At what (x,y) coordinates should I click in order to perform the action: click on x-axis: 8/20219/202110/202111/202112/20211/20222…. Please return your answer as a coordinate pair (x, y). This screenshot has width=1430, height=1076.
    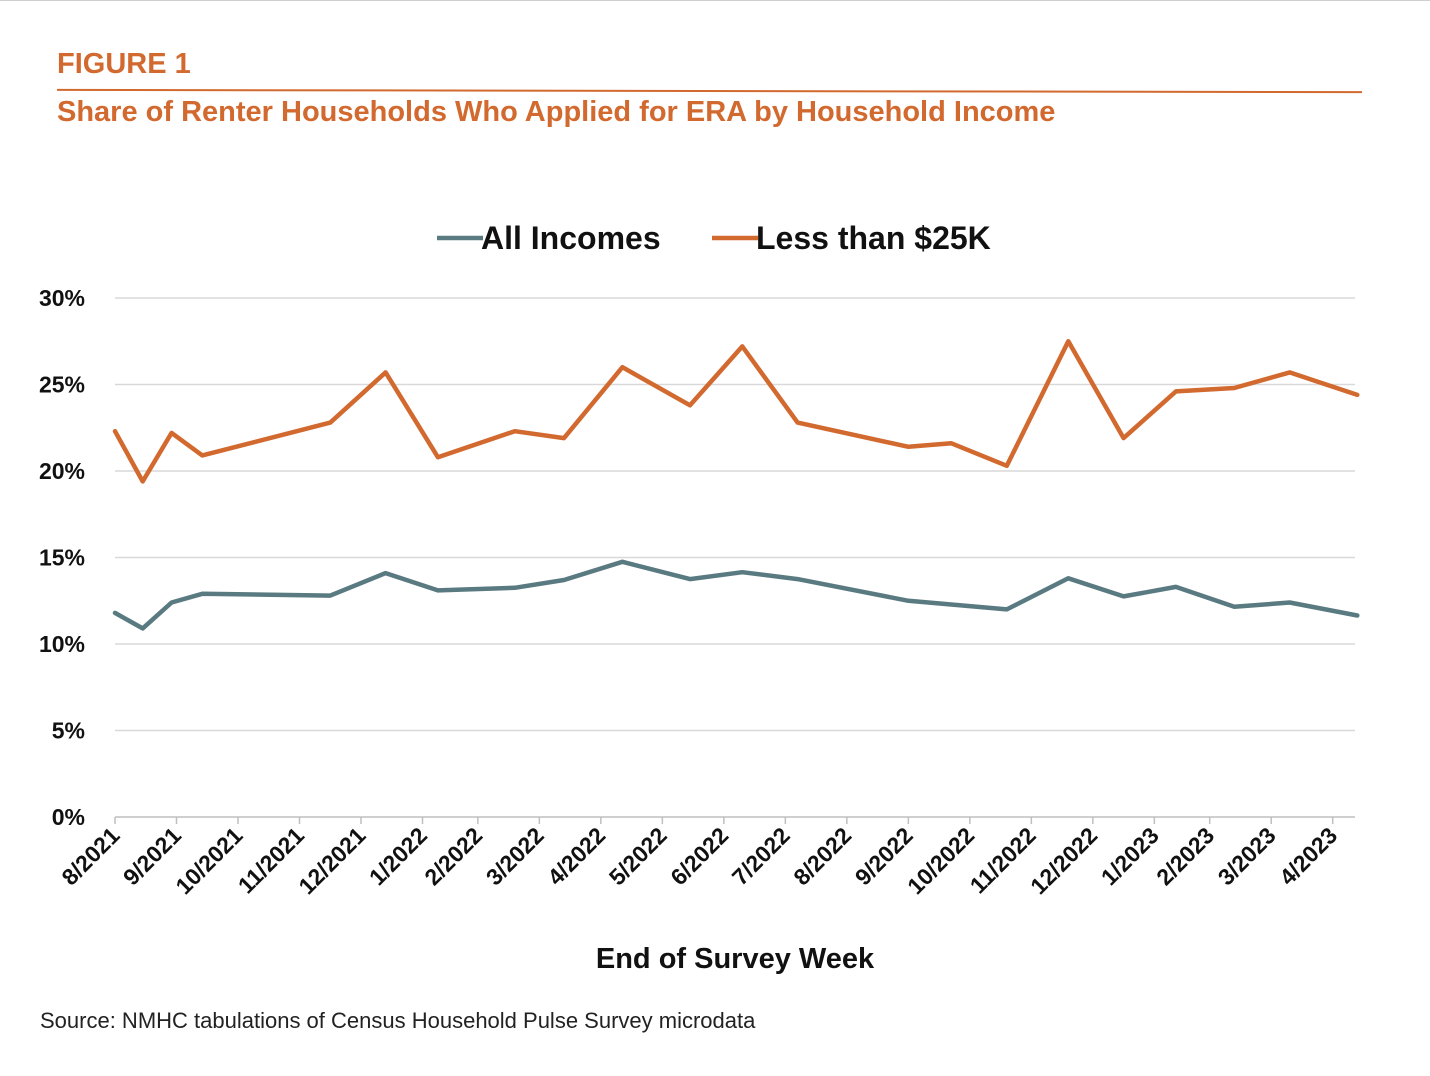
    Looking at the image, I should click on (705, 857).